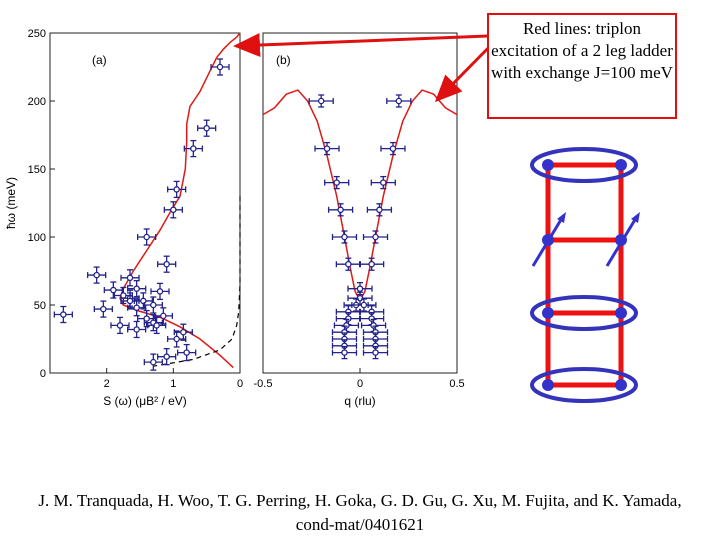  Describe the element at coordinates (37, 170) in the screenshot. I see `y-tick-label: 150` at that location.